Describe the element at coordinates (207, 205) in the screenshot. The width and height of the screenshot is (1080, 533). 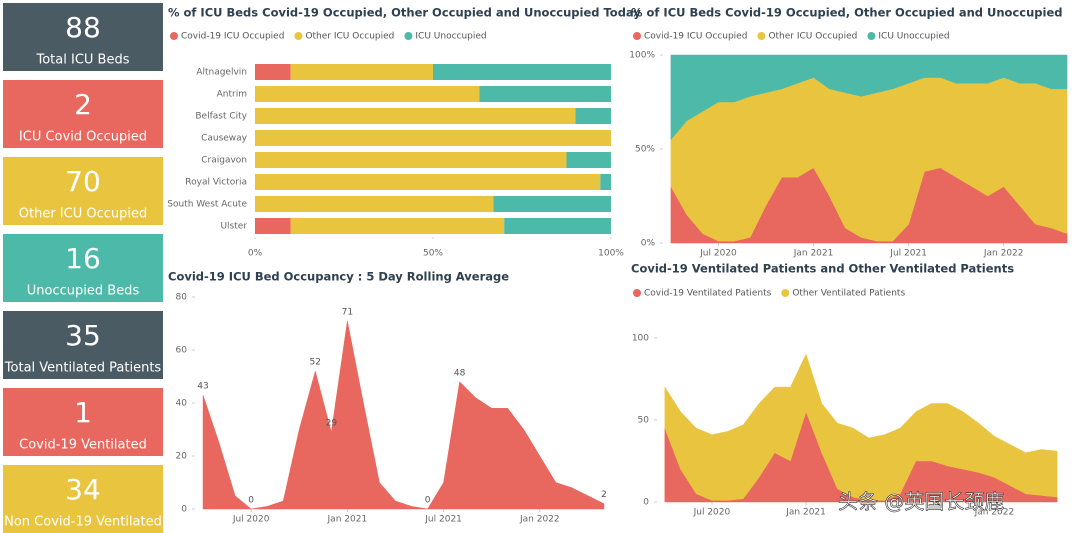
I see `y-tick-label: South West Acute` at that location.